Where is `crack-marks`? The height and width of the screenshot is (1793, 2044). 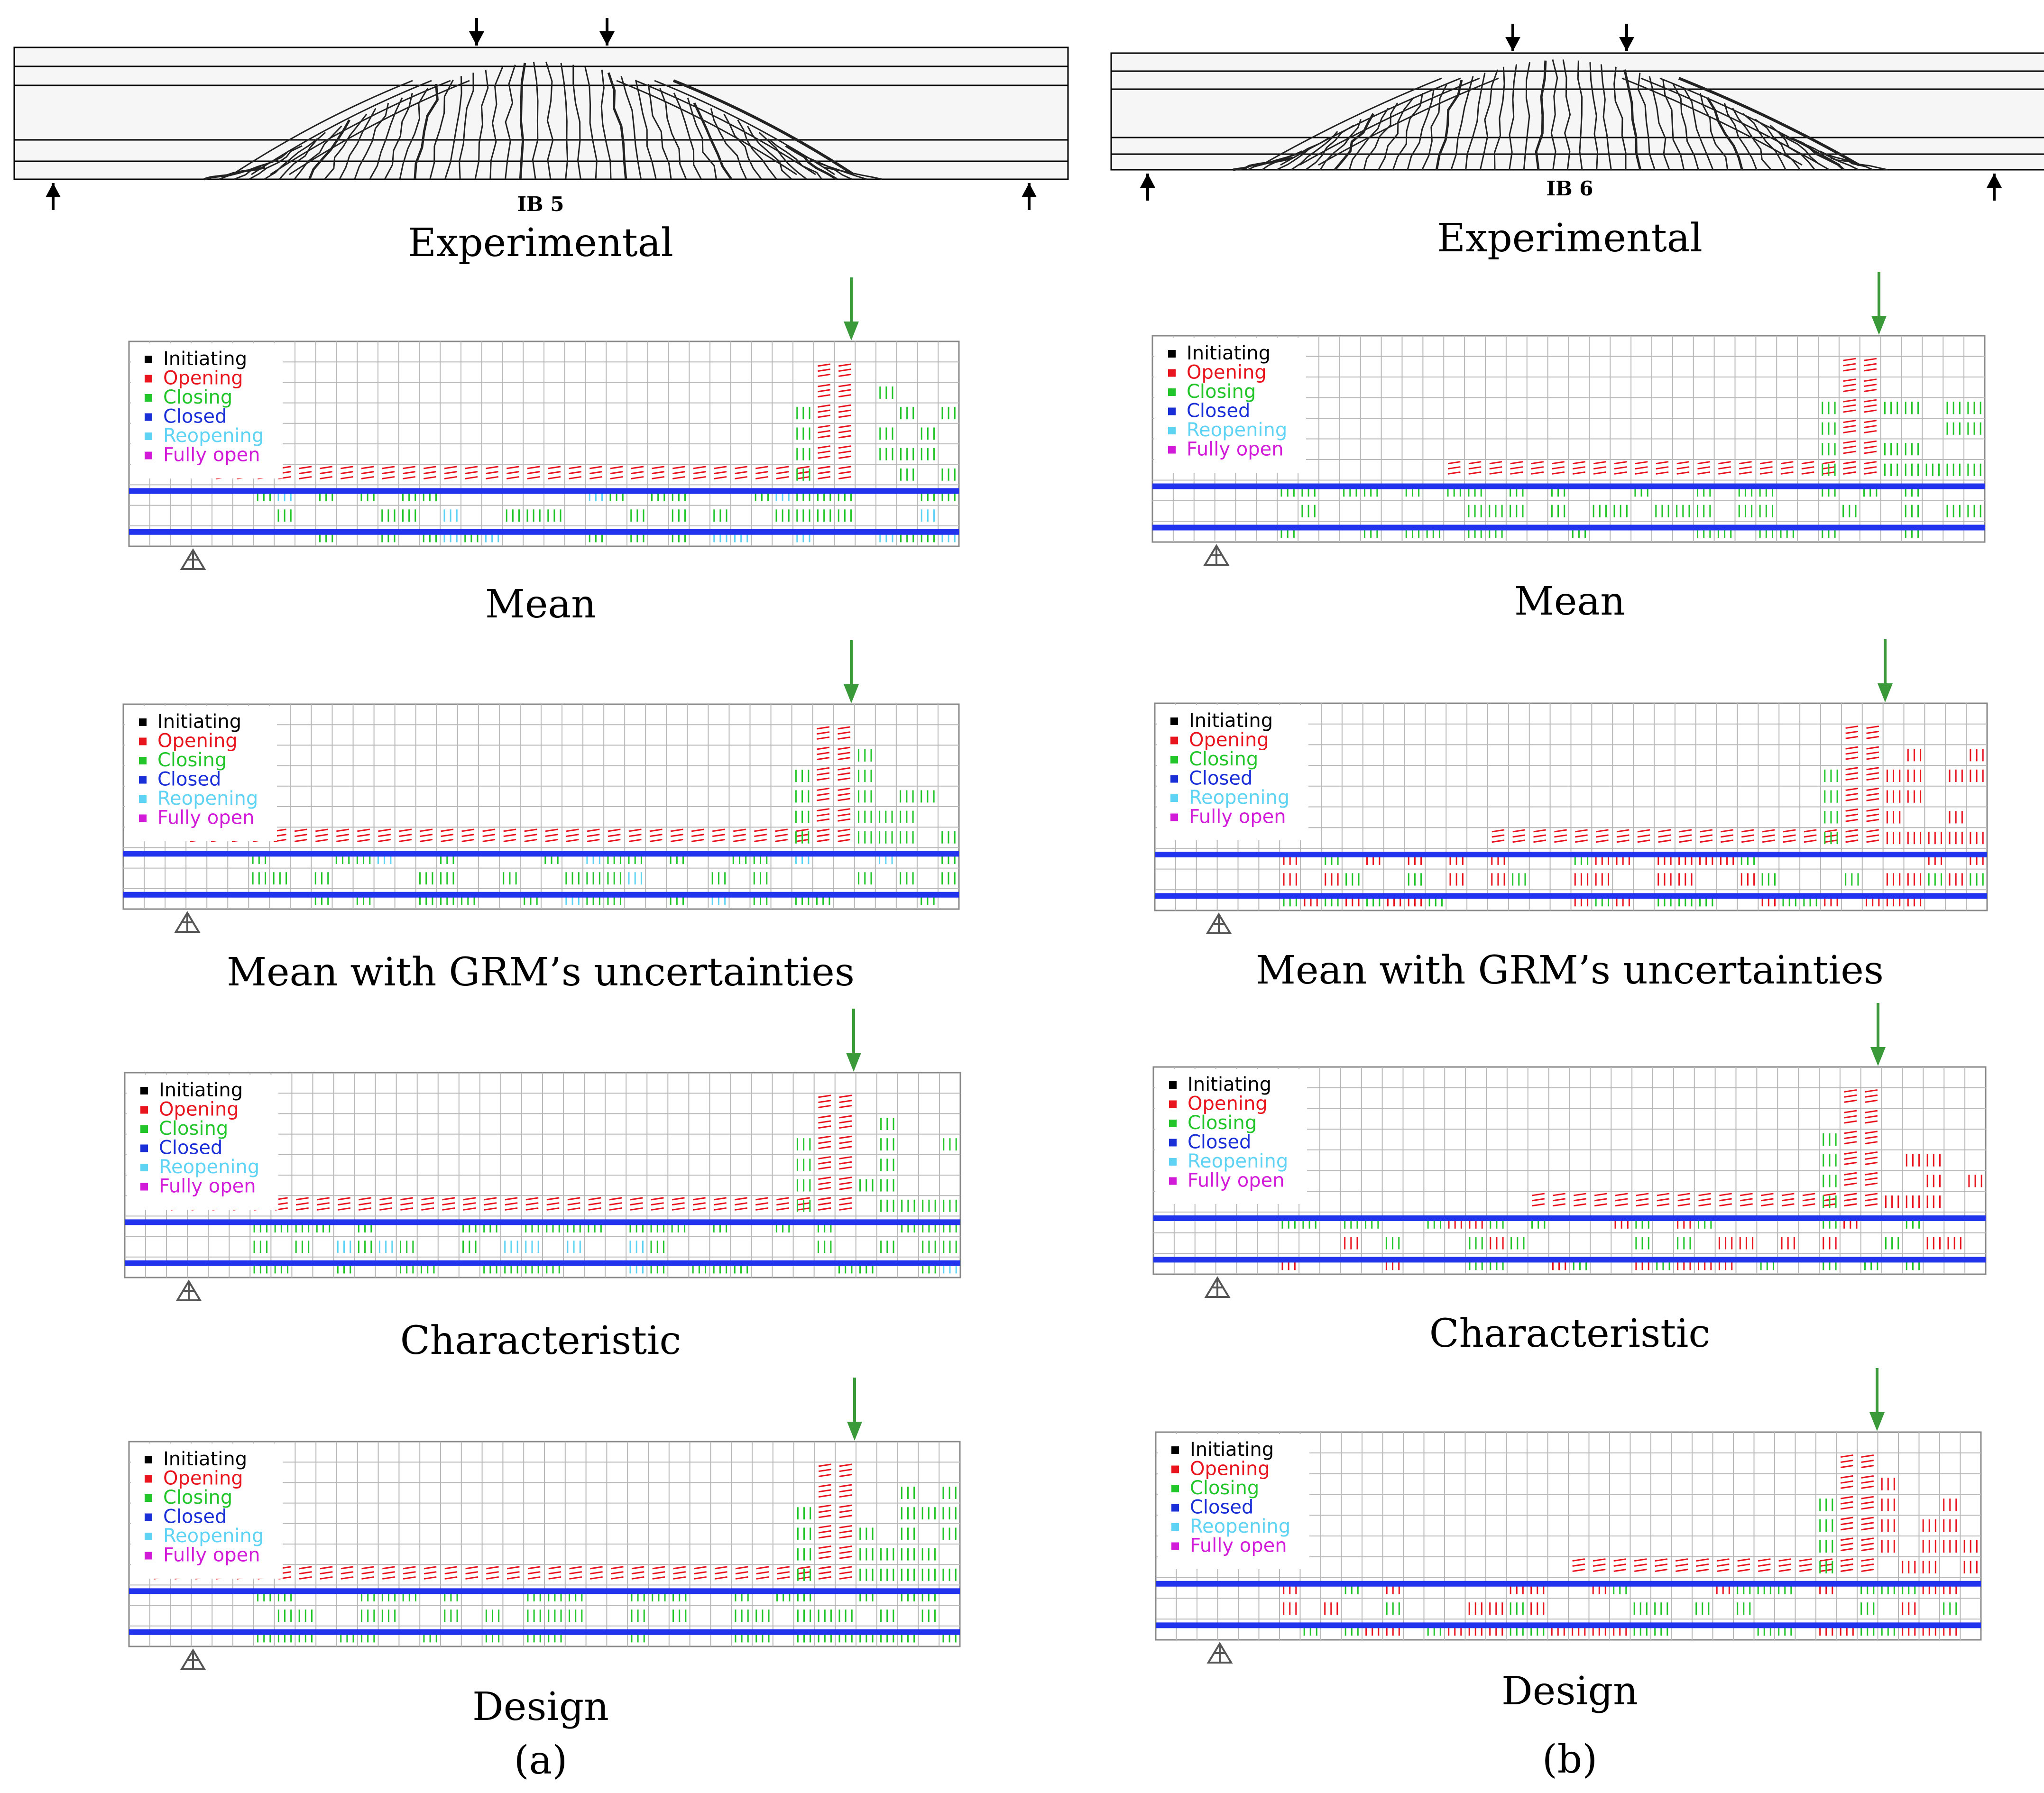 crack-marks is located at coordinates (573, 815).